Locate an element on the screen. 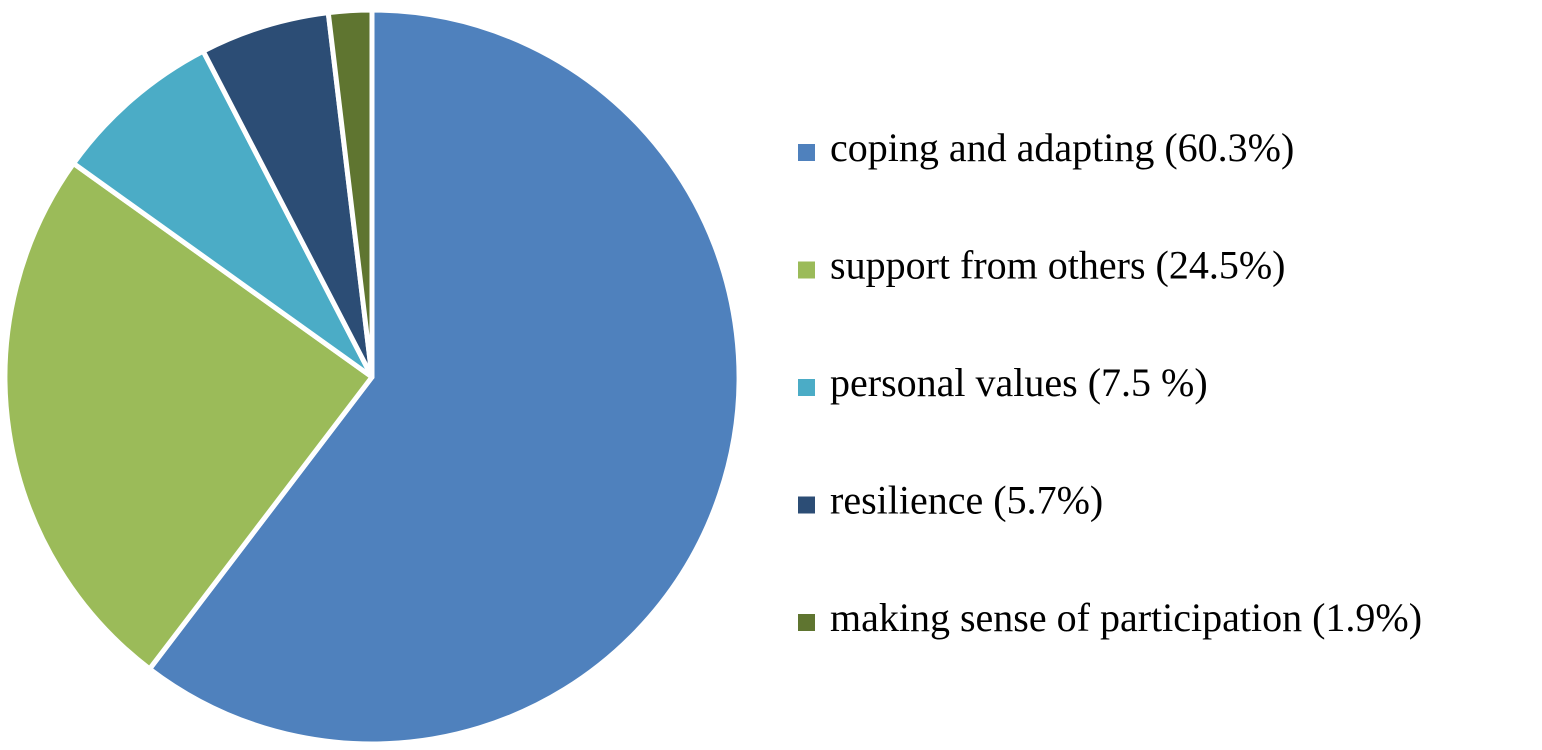 The height and width of the screenshot is (750, 1542). legend-label: support from others (24.5%) is located at coordinates (1057, 265).